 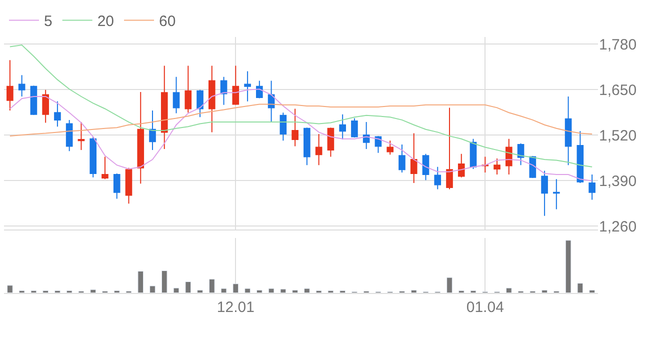 What do you see at coordinates (105, 21) in the screenshot?
I see `legend-label: 20` at bounding box center [105, 21].